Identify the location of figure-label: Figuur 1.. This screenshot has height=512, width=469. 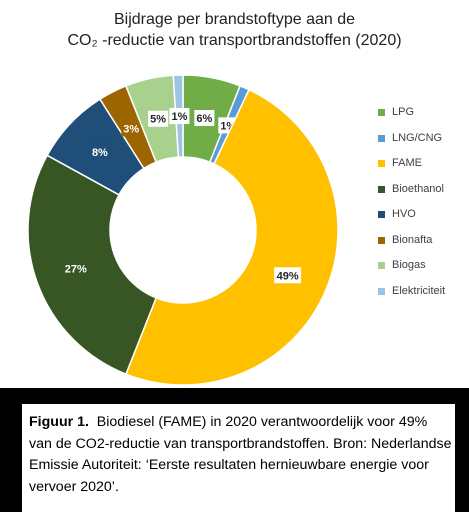
(59, 422).